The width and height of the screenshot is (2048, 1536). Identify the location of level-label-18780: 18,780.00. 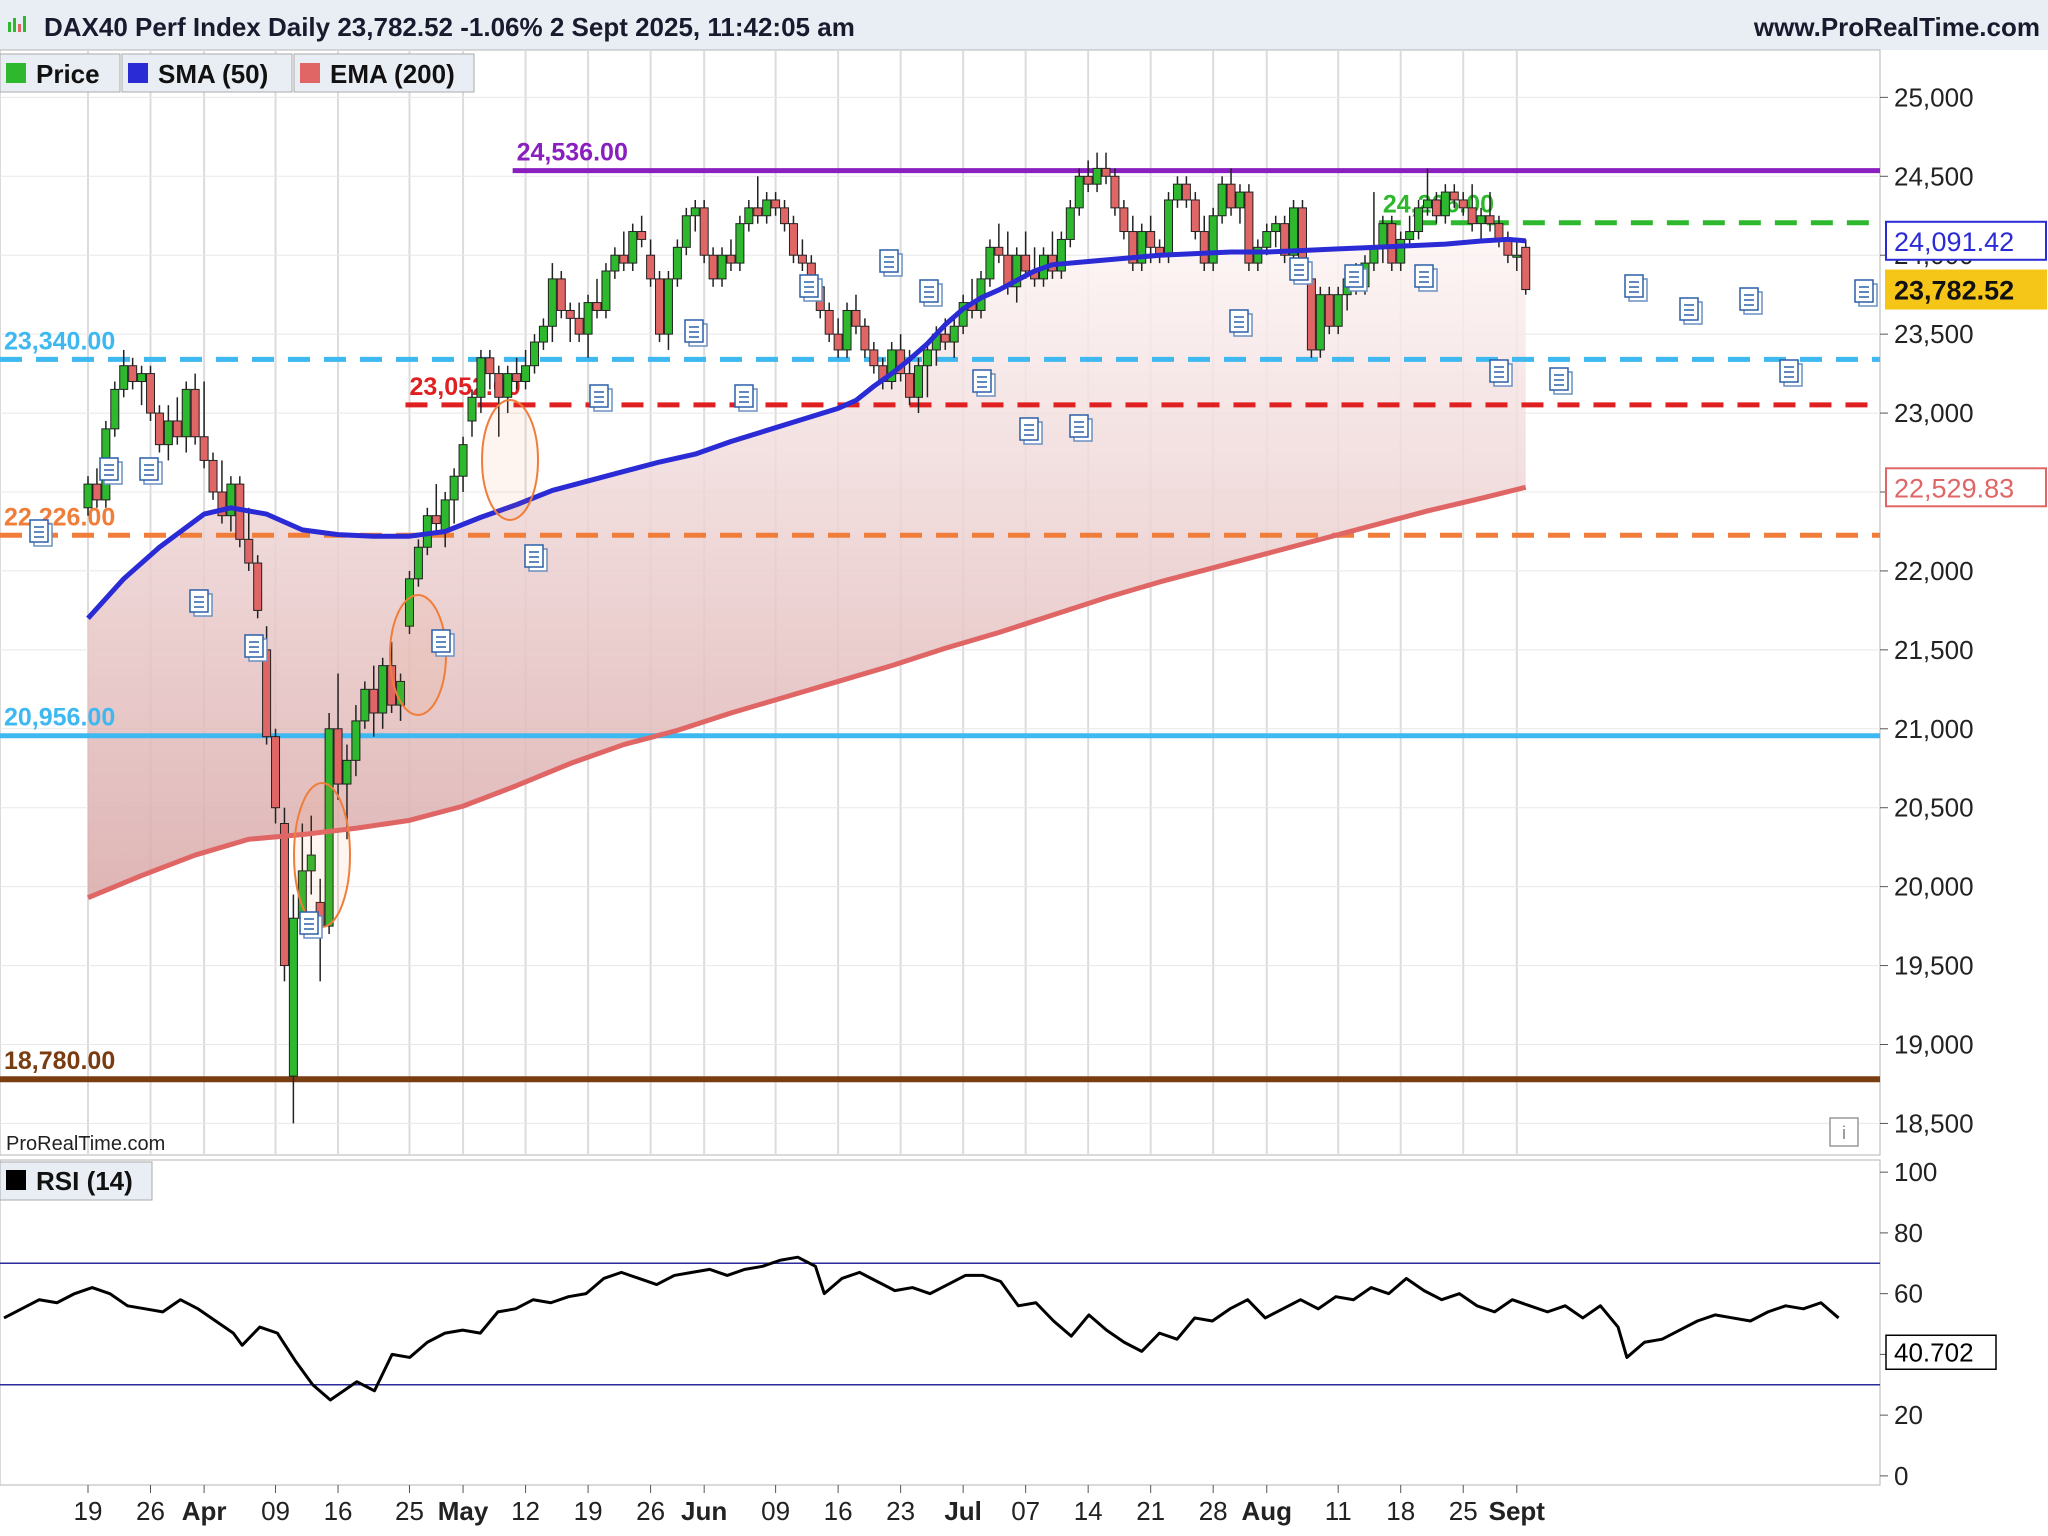
(59, 1061).